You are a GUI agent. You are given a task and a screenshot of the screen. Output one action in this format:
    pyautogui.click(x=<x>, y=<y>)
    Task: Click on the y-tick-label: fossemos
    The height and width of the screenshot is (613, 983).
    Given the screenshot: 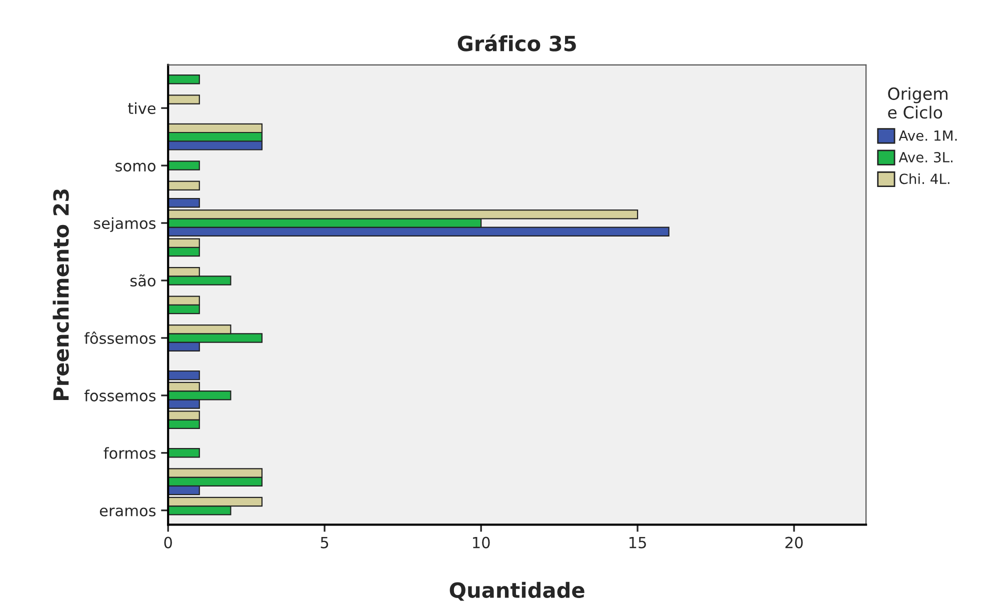 What is the action you would take?
    pyautogui.click(x=120, y=396)
    